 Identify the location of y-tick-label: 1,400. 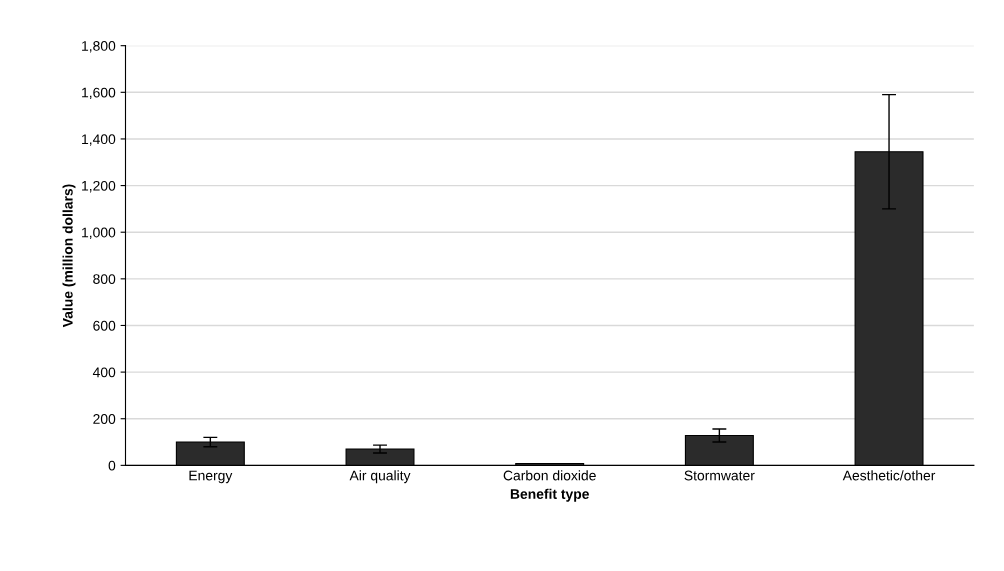
(99, 140).